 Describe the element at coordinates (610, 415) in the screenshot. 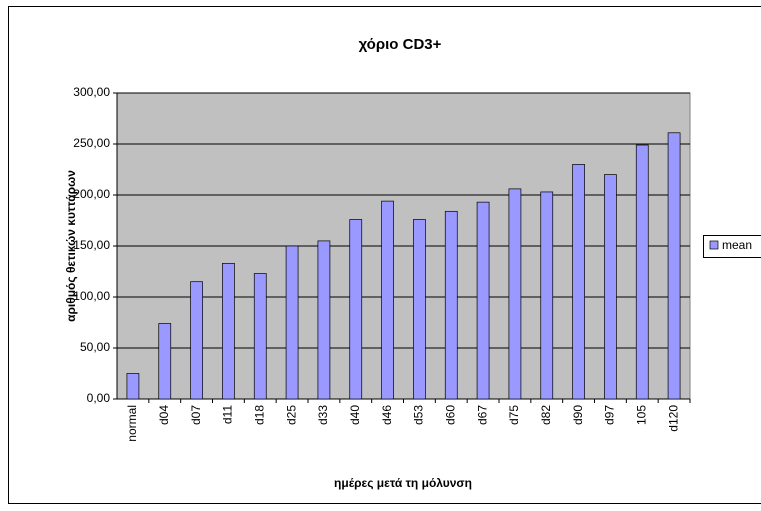

I see `x-tick-label: d97` at that location.